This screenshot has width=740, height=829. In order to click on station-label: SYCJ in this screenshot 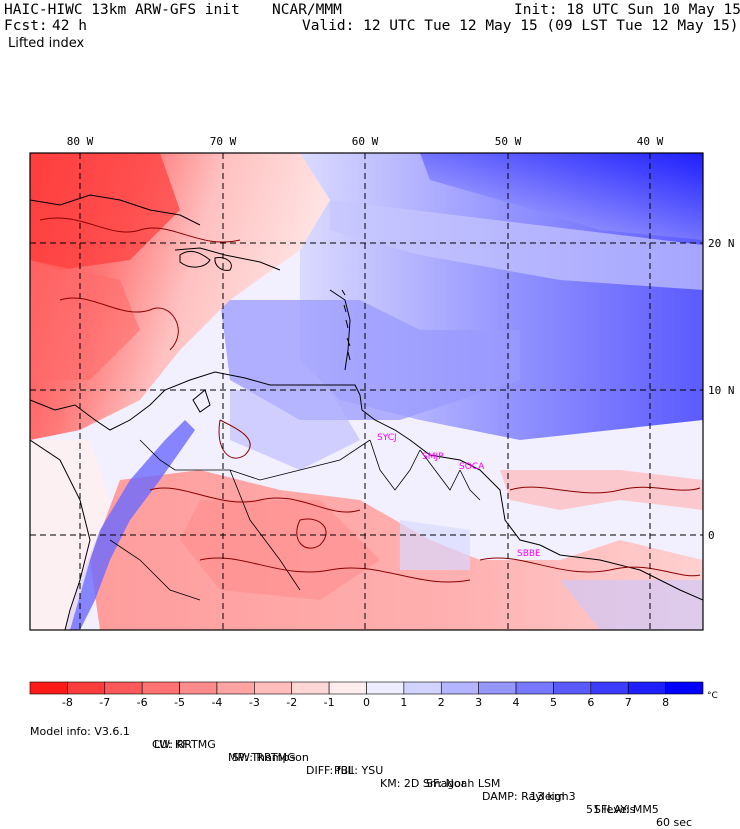, I will do `click(387, 438)`.